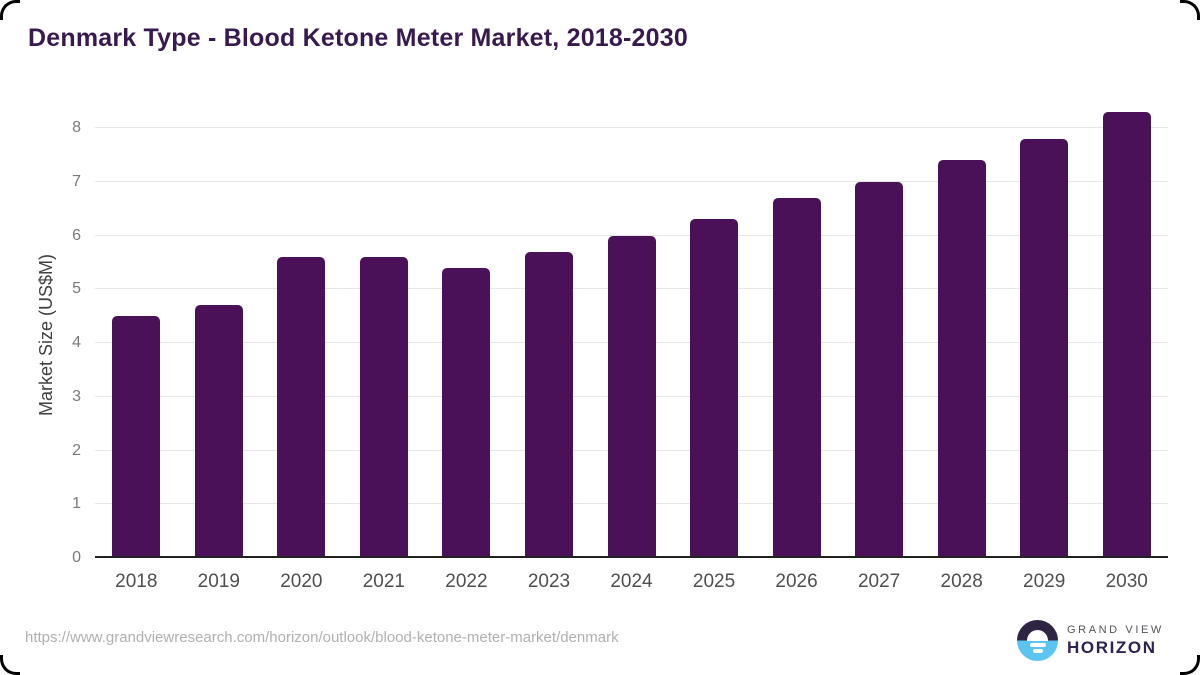  What do you see at coordinates (466, 581) in the screenshot?
I see `x-tick-label-2022: 2022` at bounding box center [466, 581].